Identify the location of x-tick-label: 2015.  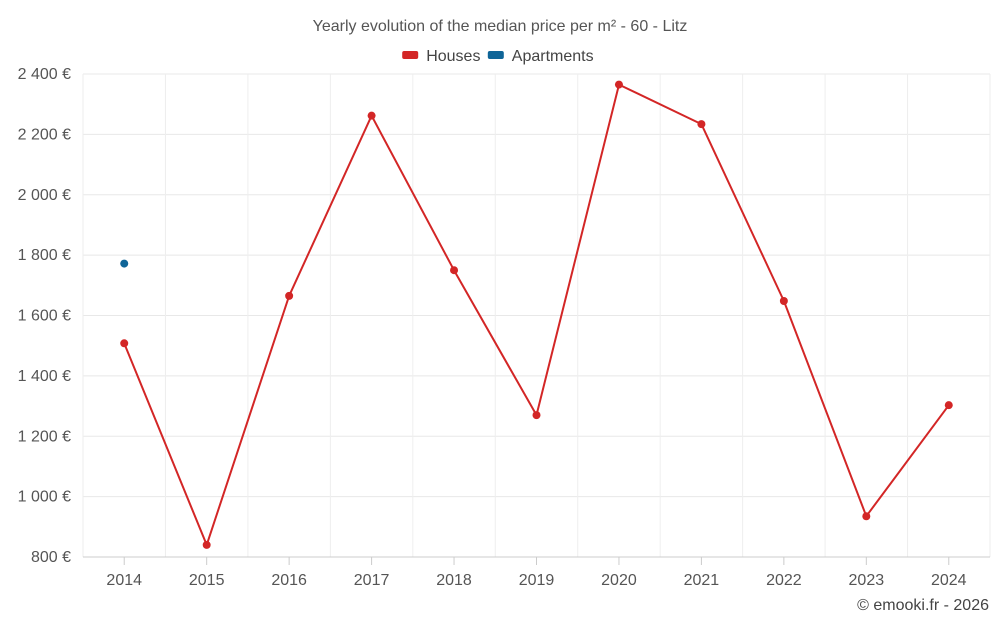
(207, 580).